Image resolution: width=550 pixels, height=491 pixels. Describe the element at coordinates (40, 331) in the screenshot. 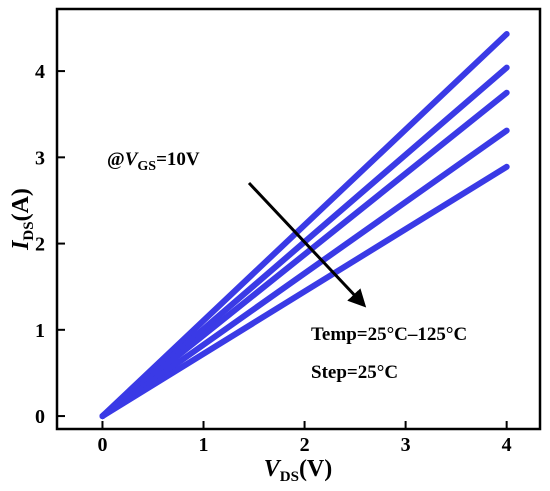

I see `y-tick-label: 1` at that location.